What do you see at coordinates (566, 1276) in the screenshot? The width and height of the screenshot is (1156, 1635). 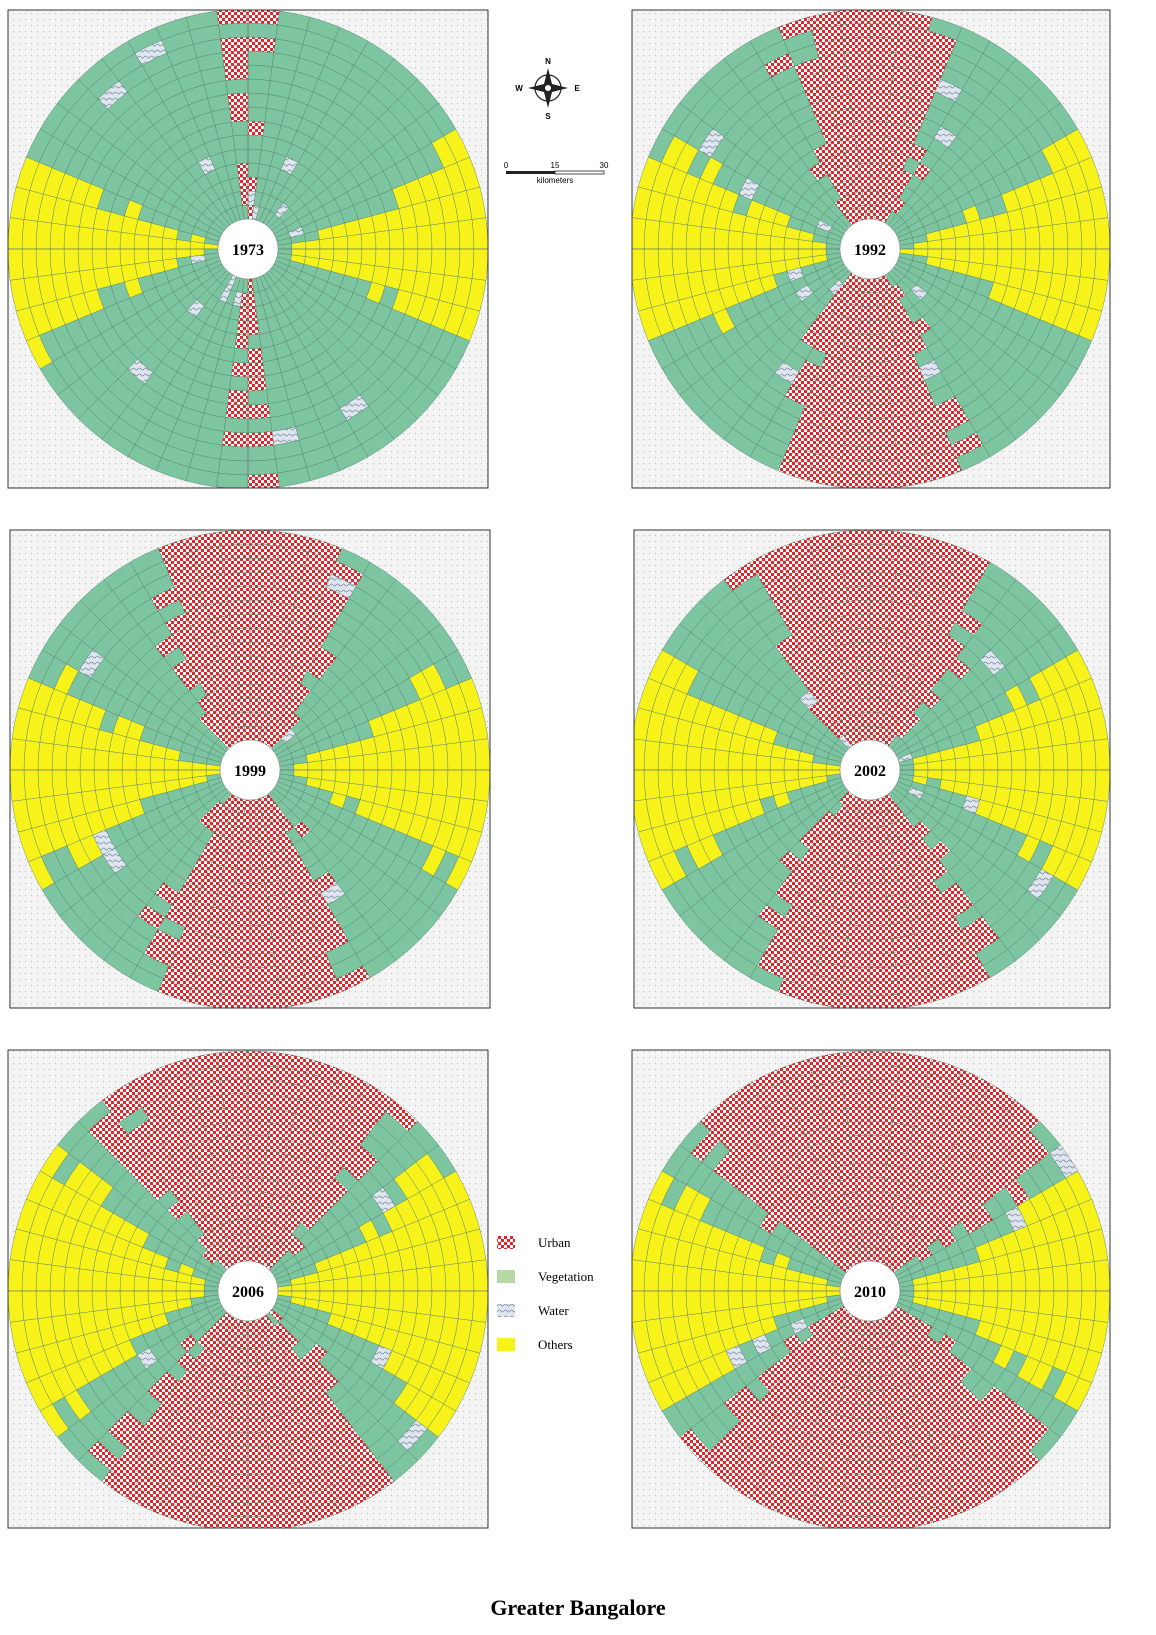 I see `legend-label: Vegetation` at bounding box center [566, 1276].